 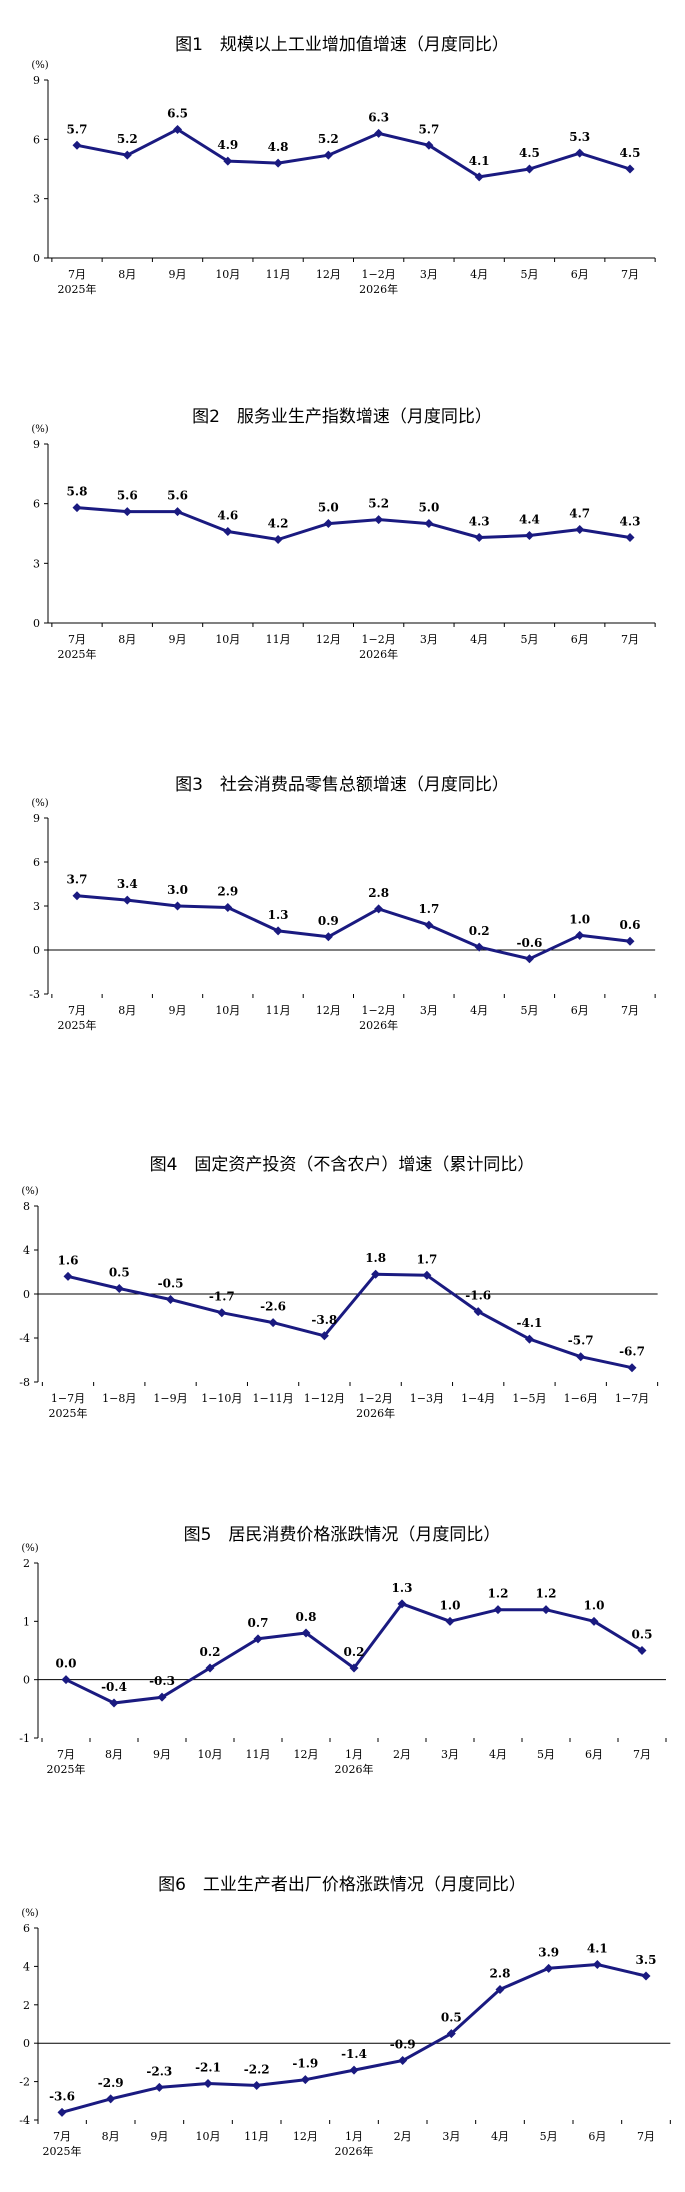 I want to click on x-tick-label: 5月, so click(x=529, y=1010).